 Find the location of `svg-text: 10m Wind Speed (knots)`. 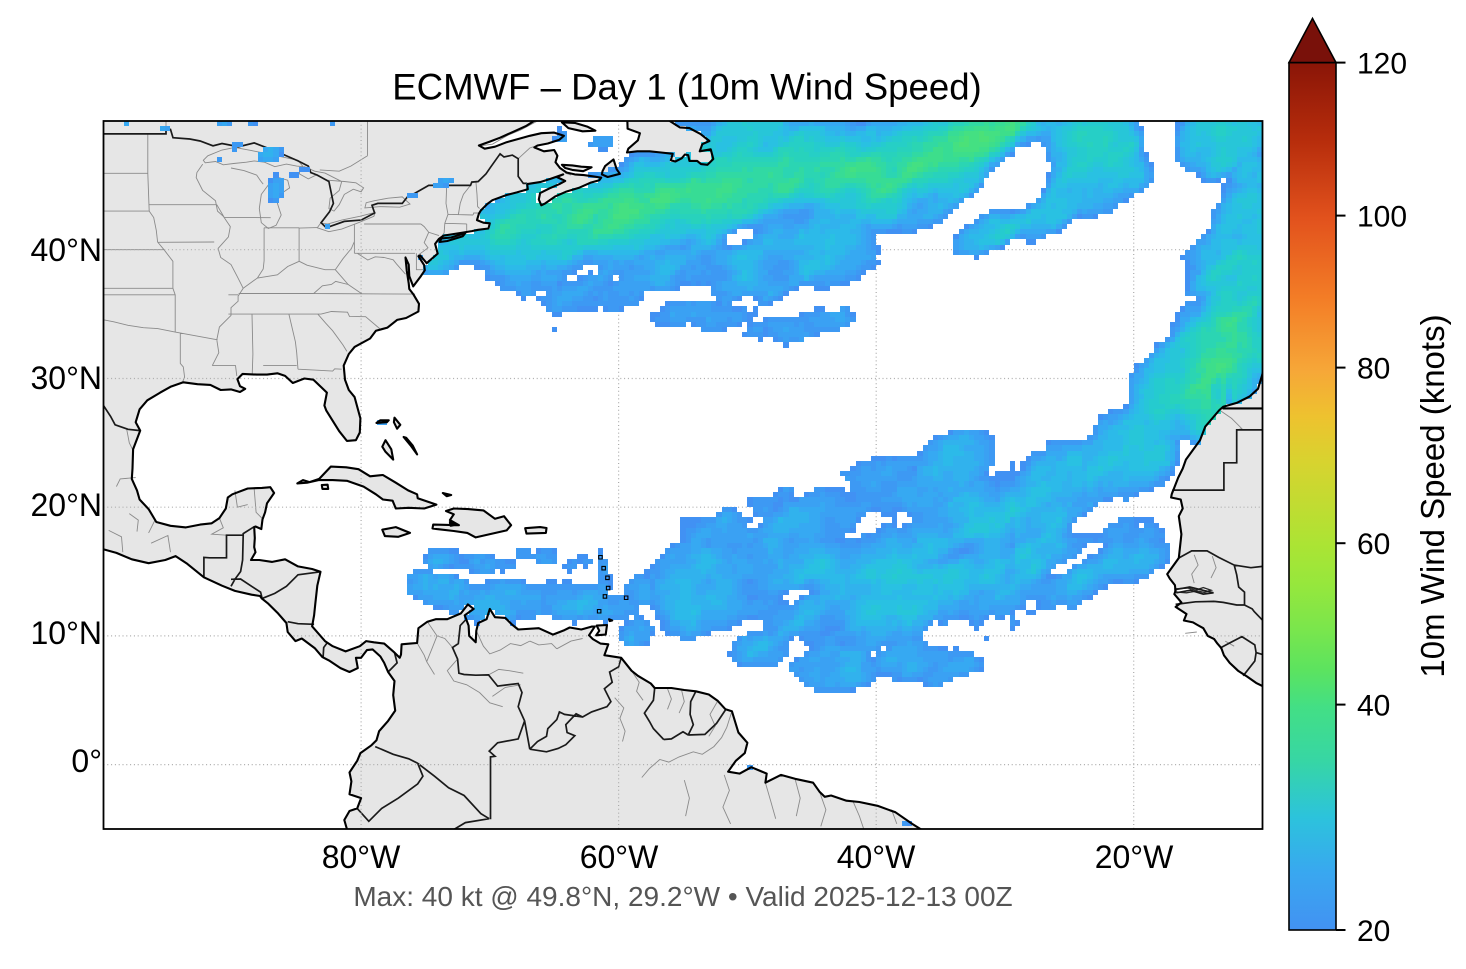

svg-text: 10m Wind Speed (knots) is located at coordinates (1432, 495).